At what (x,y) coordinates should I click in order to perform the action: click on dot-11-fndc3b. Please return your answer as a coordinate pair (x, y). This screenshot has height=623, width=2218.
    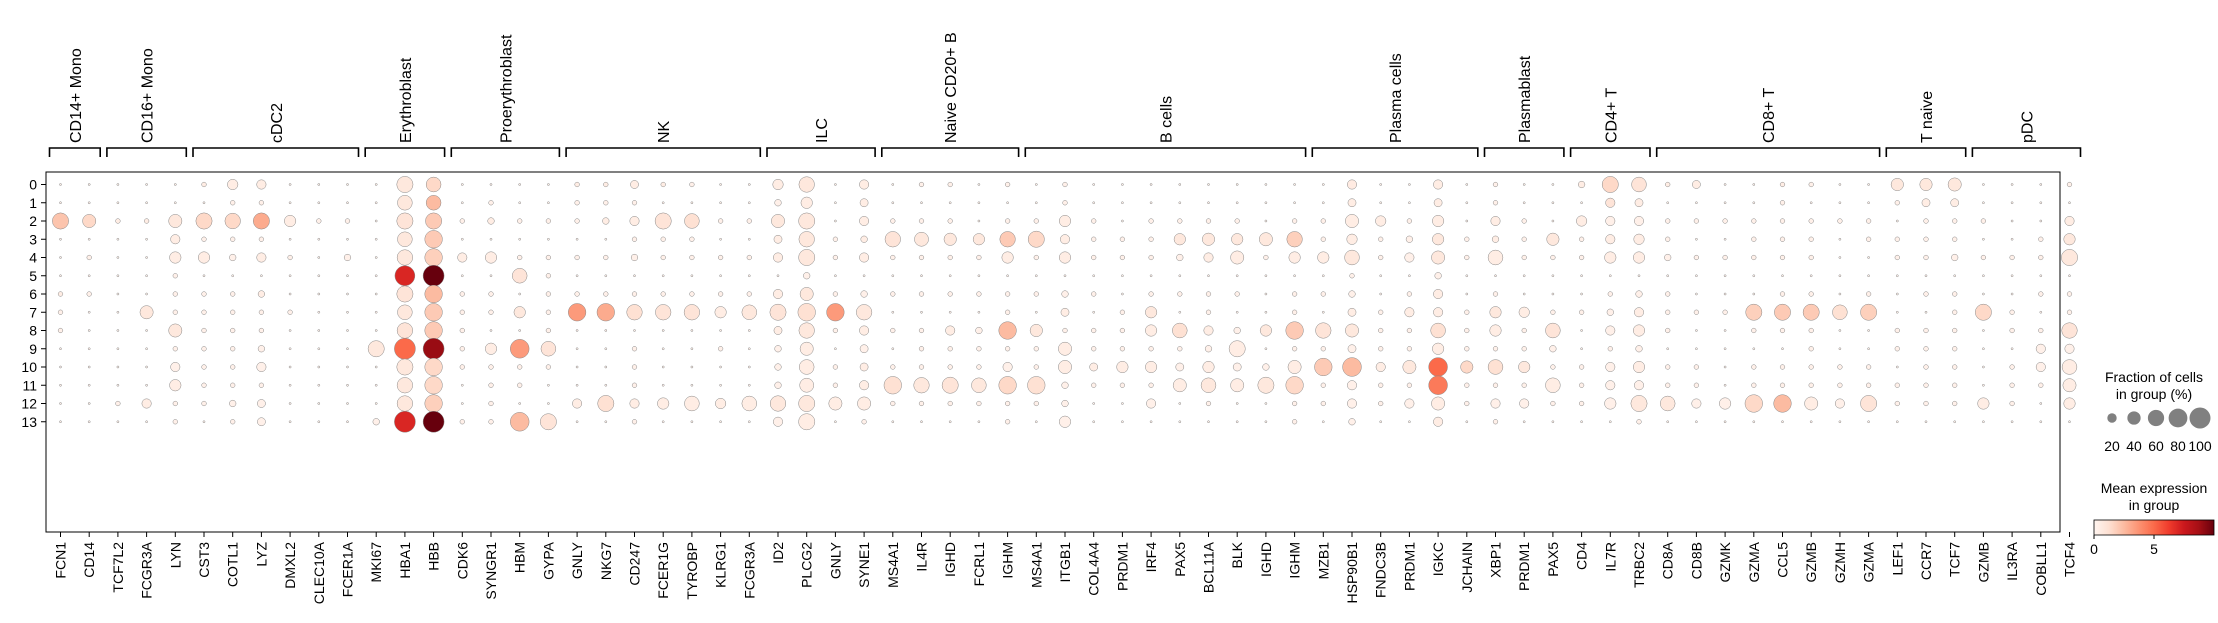
    Looking at the image, I should click on (1381, 385).